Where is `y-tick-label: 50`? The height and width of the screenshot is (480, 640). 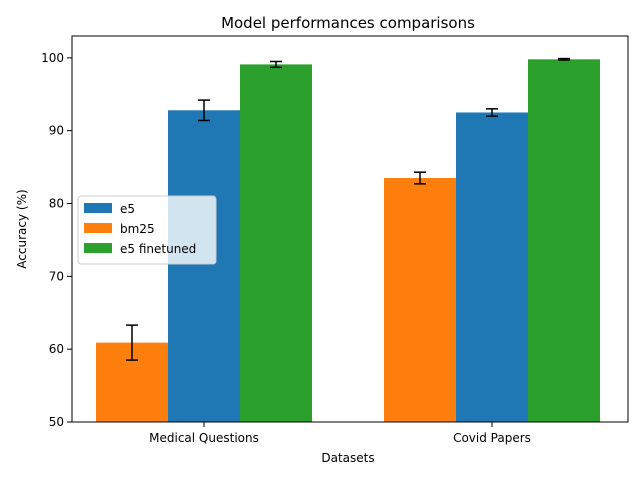
y-tick-label: 50 is located at coordinates (56, 422).